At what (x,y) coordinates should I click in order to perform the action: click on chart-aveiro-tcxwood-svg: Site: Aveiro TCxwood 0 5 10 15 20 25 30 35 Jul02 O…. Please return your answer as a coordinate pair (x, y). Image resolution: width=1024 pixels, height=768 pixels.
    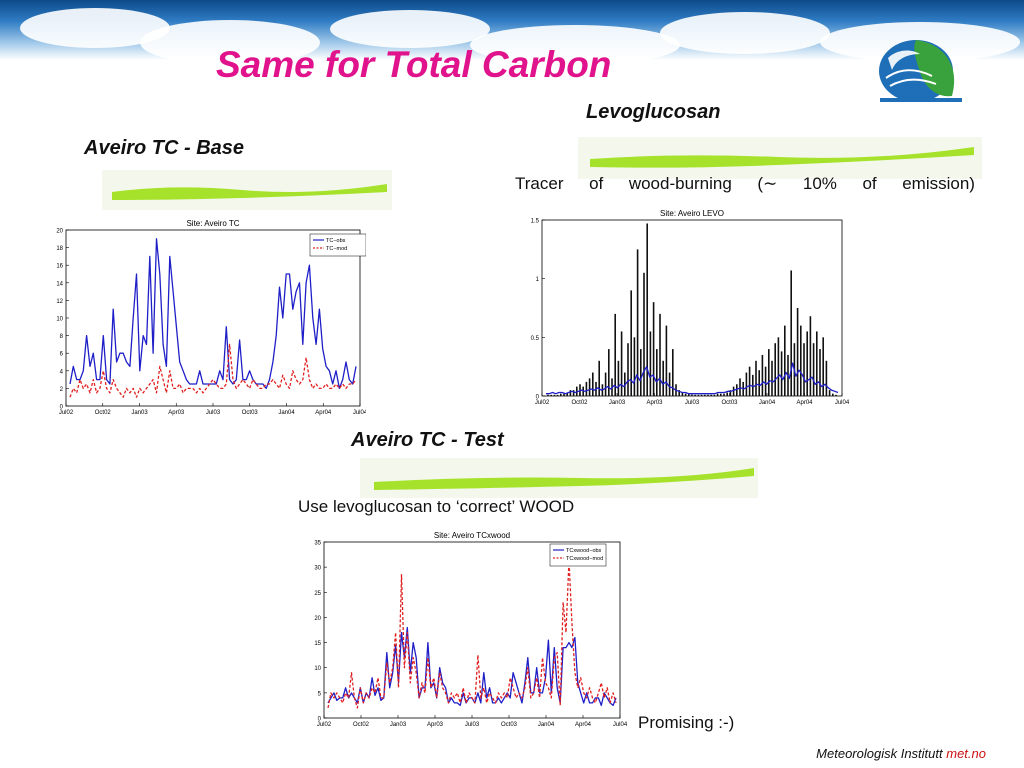
    Looking at the image, I should click on (471, 629).